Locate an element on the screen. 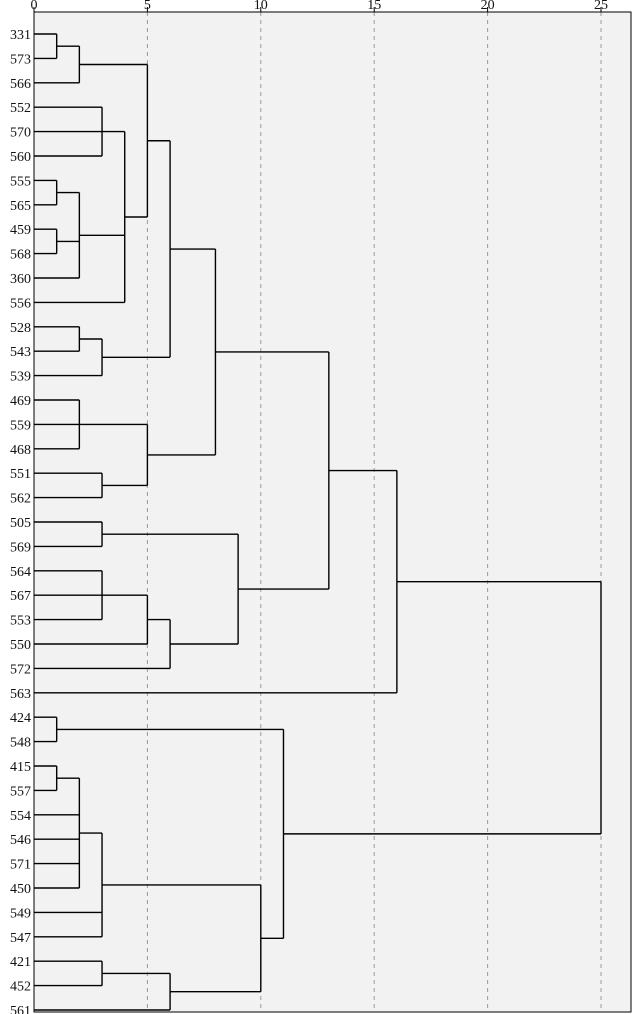  merge-L is located at coordinates (57, 424).